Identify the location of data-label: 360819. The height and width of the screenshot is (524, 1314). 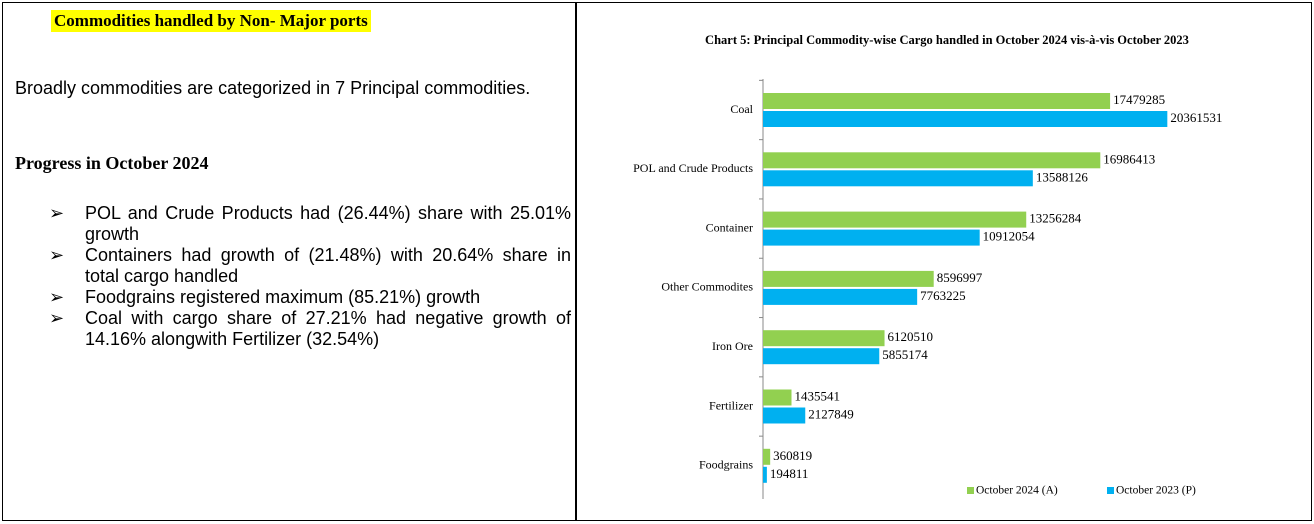
(792, 455).